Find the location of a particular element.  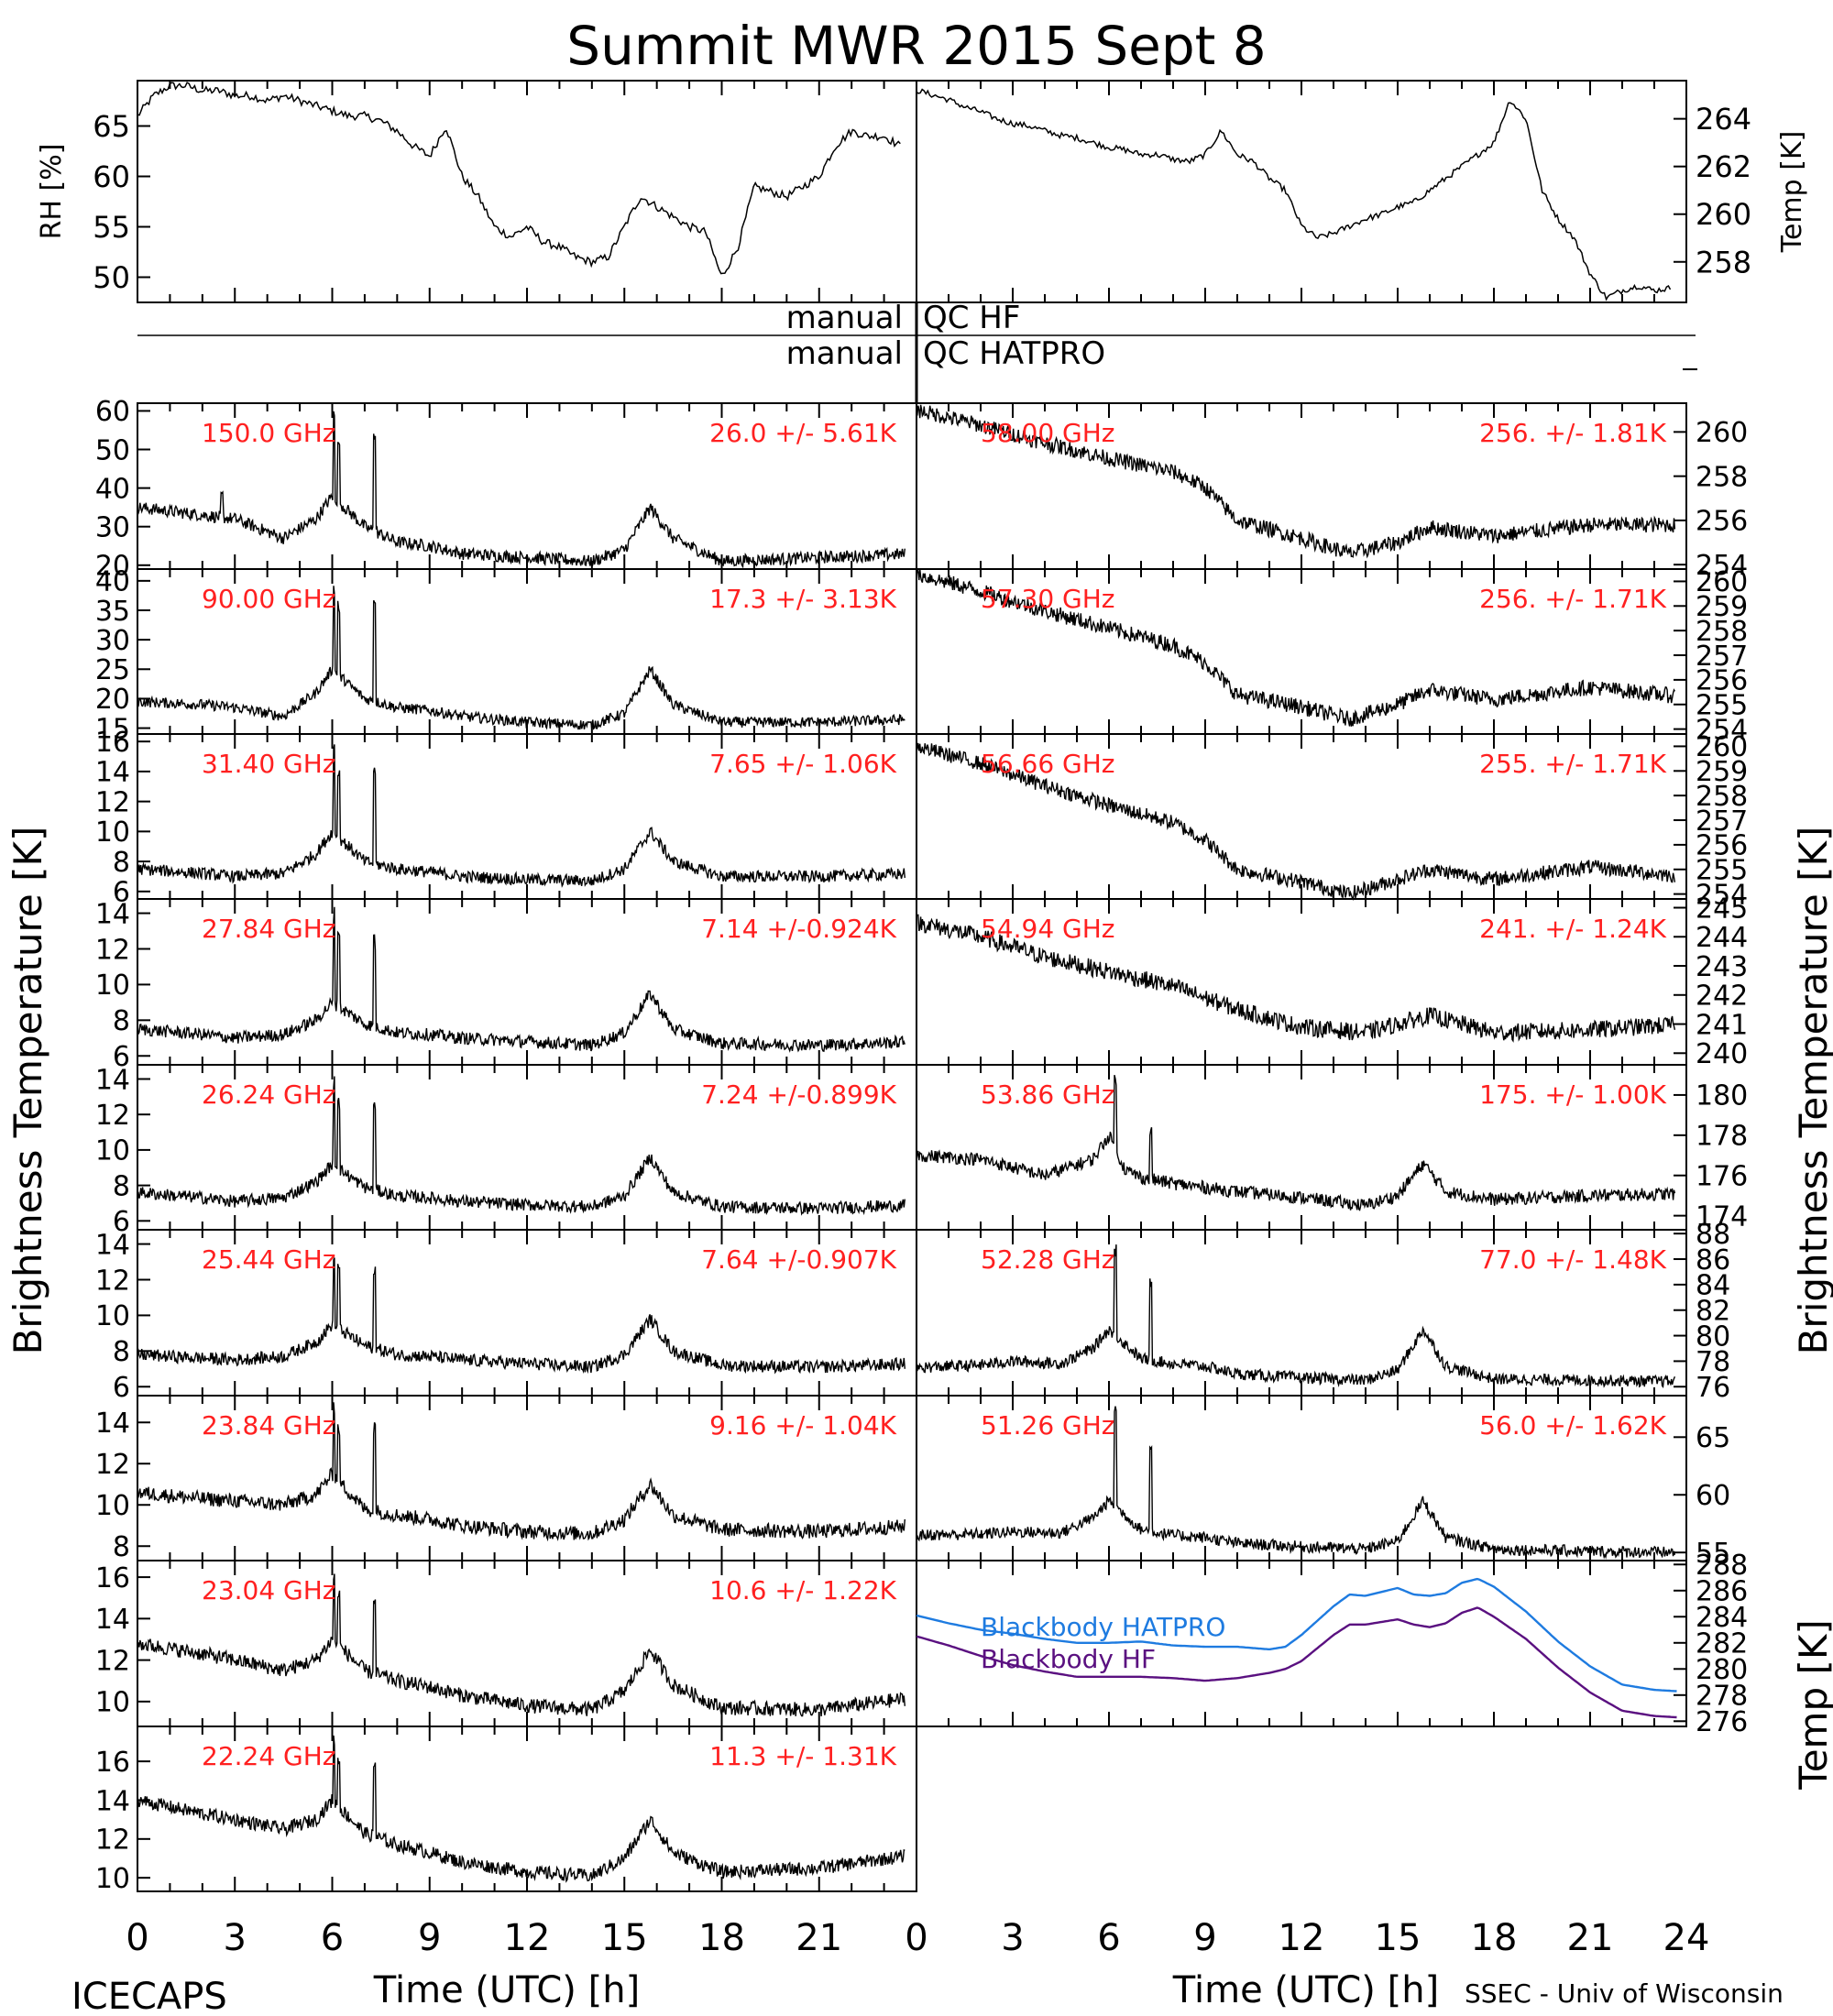

left-panel-6-ytick-label: 10 is located at coordinates (112, 1506).